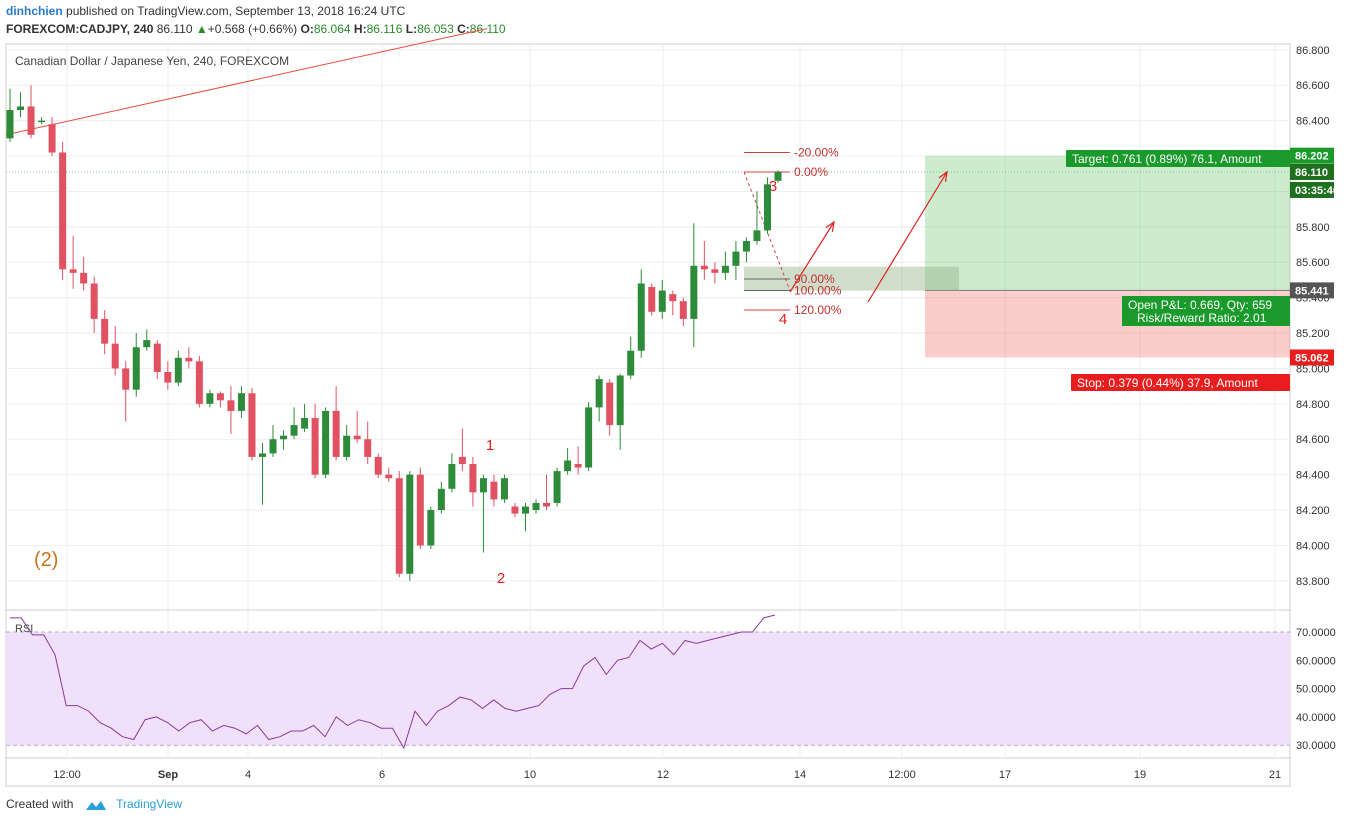 The image size is (1348, 822). Describe the element at coordinates (1316, 718) in the screenshot. I see `rsi-tick-label: 40.0000` at that location.